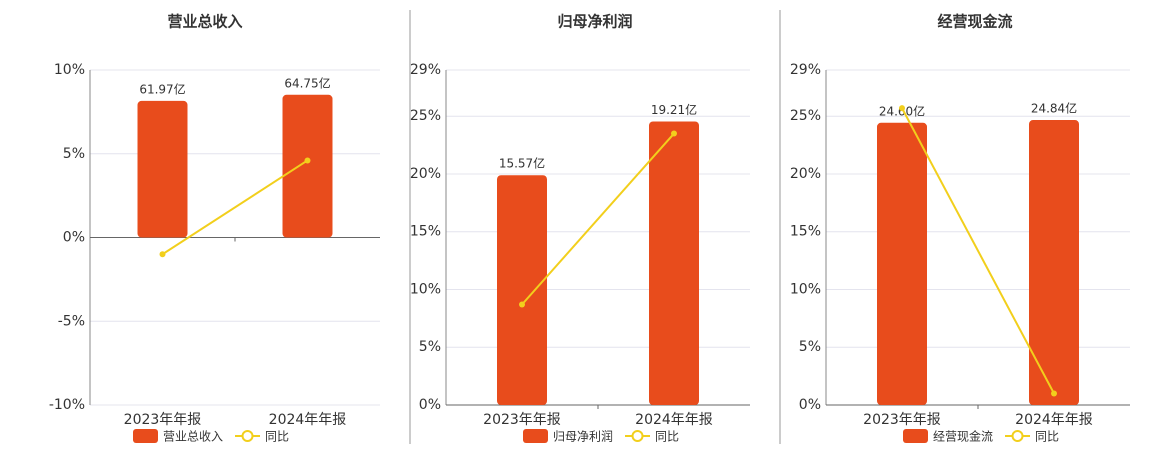 Image resolution: width=1160 pixels, height=450 pixels. Describe the element at coordinates (974, 22) in the screenshot. I see `chart-title: 经营现金流` at that location.